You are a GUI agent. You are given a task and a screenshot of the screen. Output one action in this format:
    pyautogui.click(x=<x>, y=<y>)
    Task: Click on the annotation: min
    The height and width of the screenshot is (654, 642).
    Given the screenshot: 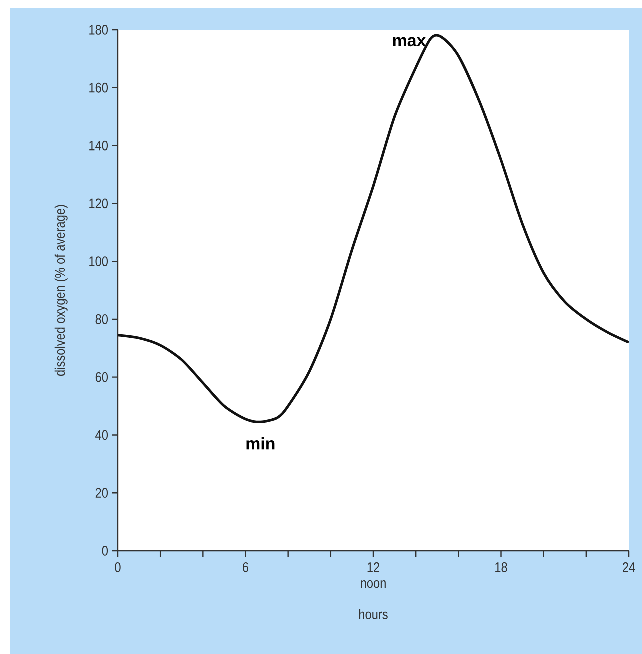 What is the action you would take?
    pyautogui.click(x=260, y=443)
    